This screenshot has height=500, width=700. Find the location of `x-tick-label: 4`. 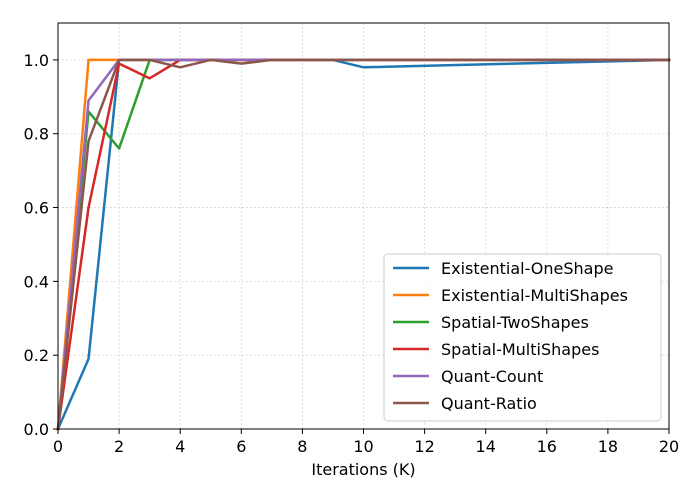

x-tick-label: 4 is located at coordinates (180, 446).